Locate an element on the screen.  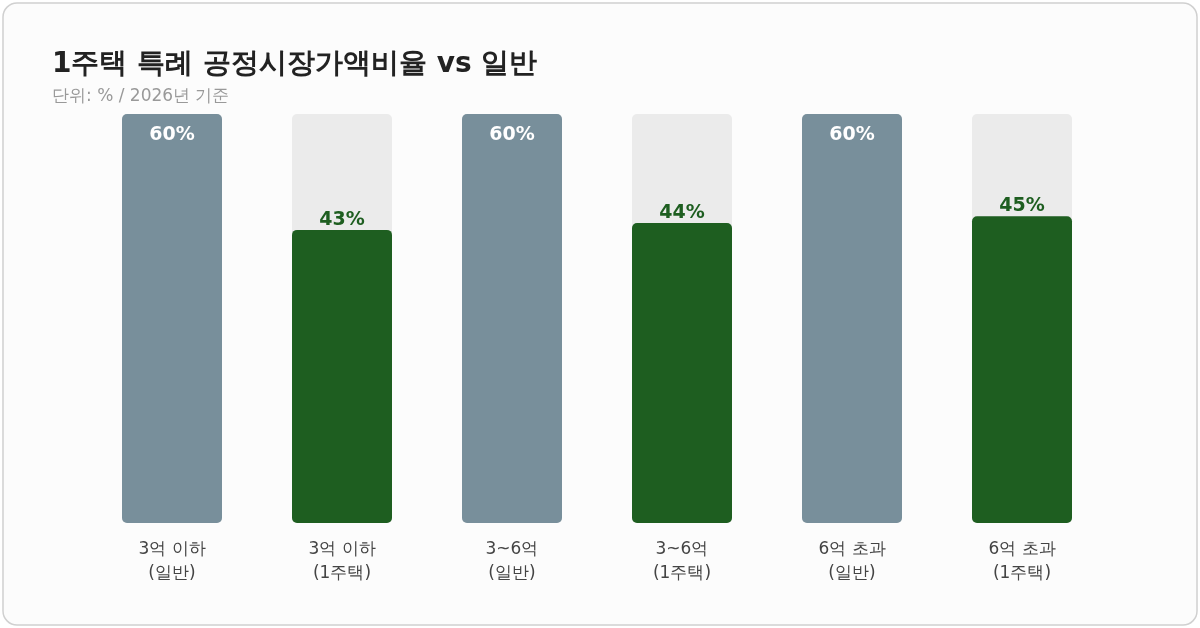
data-label: 43% is located at coordinates (342, 217).